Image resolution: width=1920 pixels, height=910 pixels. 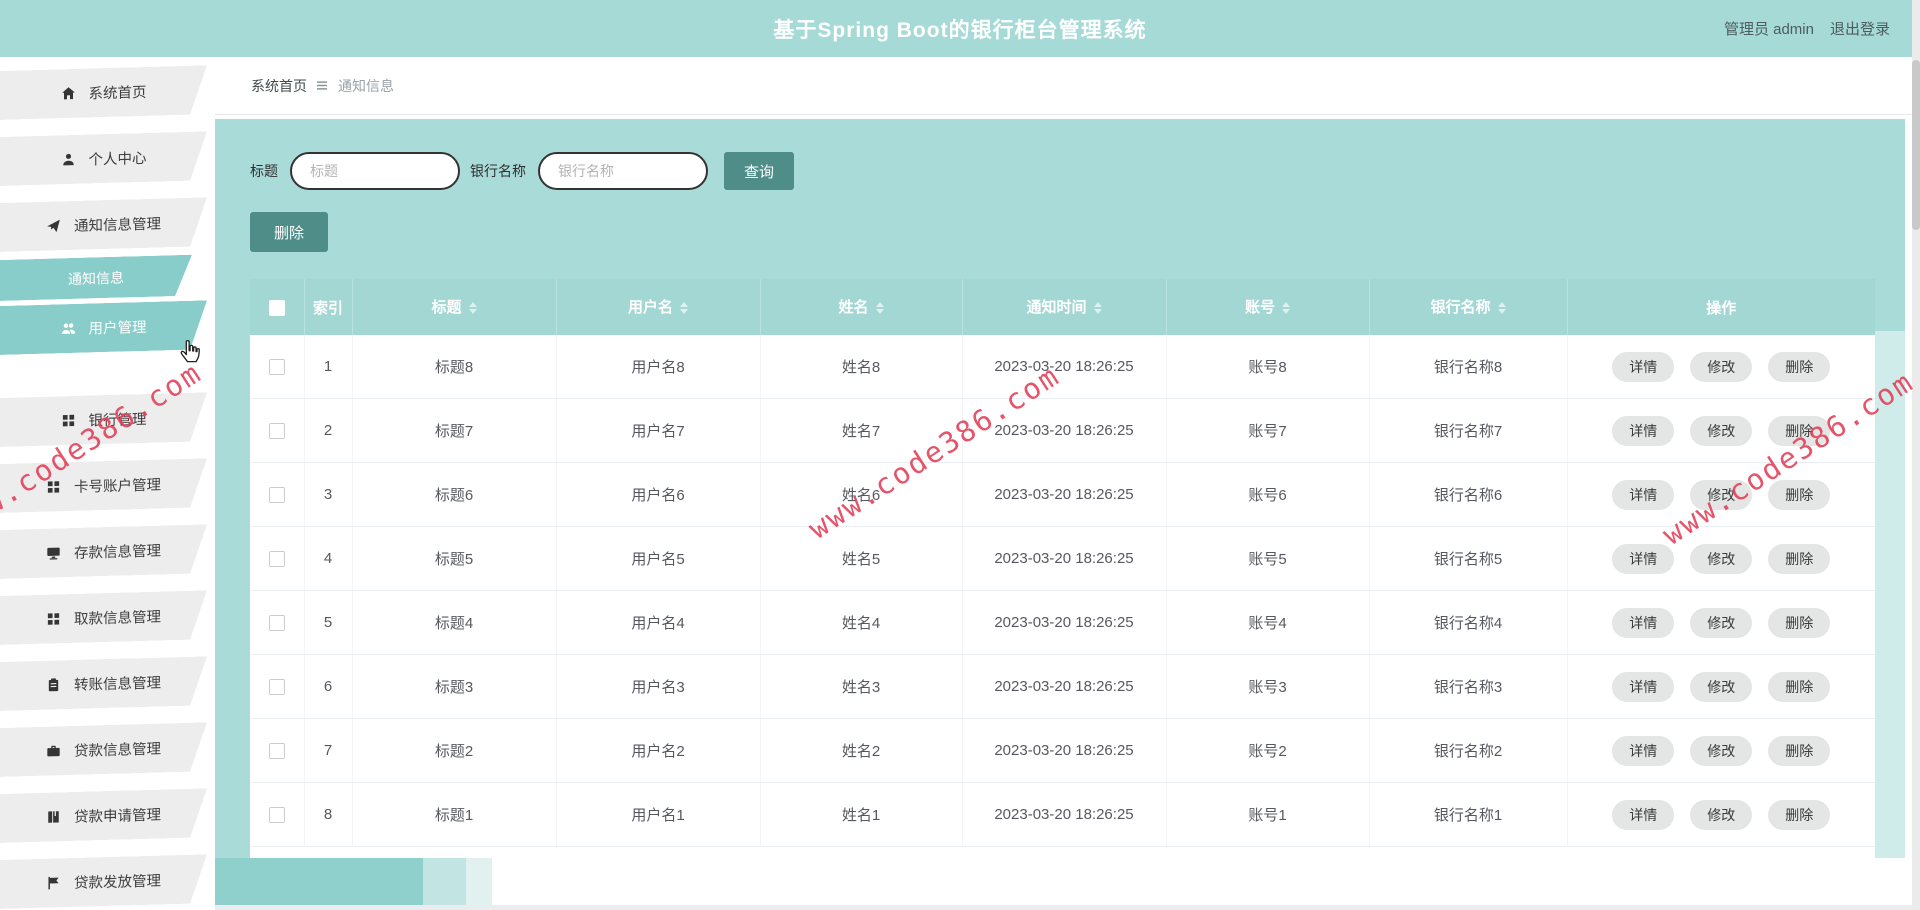 I want to click on cell-index: 1, so click(x=328, y=367).